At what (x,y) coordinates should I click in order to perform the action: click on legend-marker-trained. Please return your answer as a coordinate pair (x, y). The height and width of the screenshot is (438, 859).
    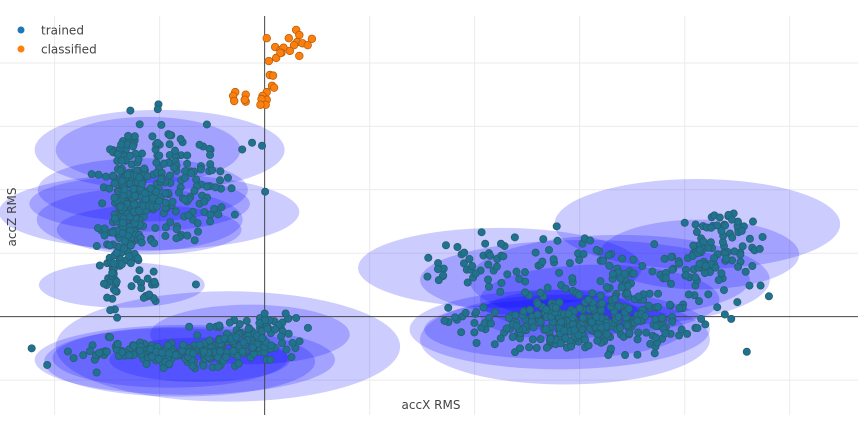
    Looking at the image, I should click on (21, 30).